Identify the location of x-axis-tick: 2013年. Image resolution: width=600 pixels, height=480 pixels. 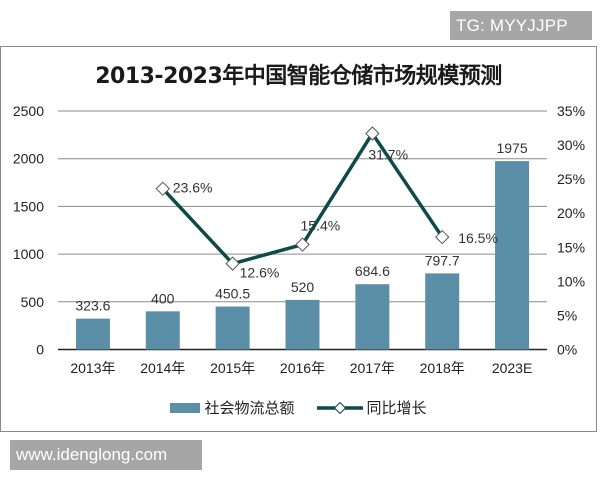
(92, 368).